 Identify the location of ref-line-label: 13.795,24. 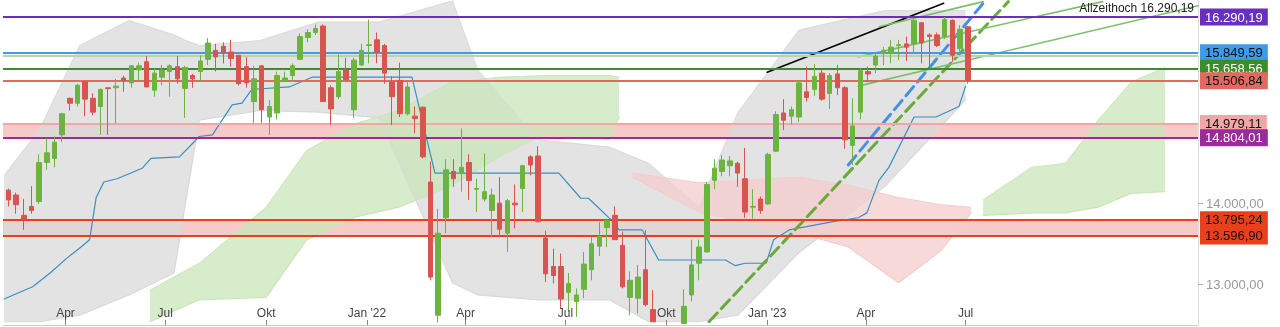
(1234, 220).